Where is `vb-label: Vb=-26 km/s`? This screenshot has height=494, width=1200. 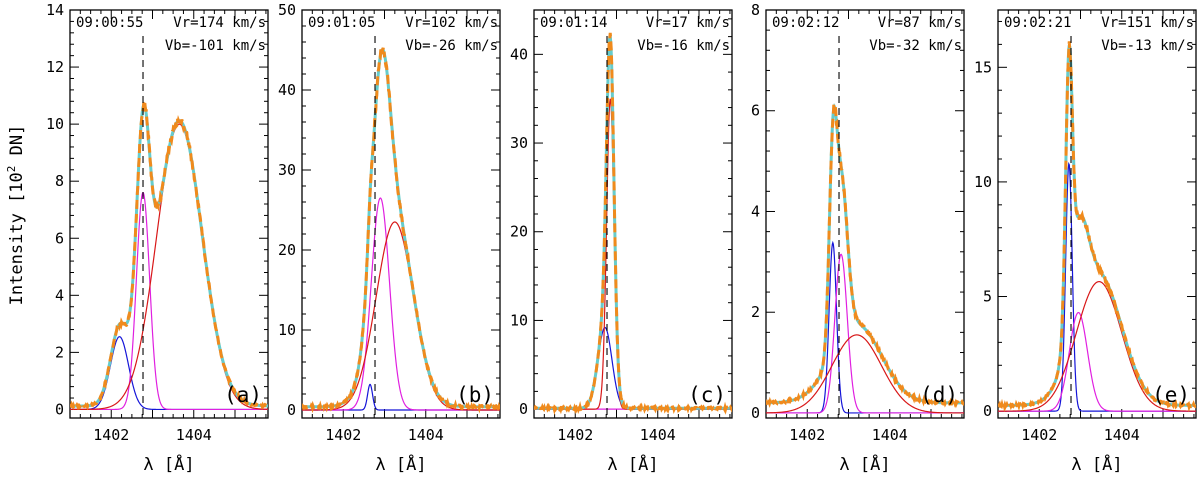 vb-label: Vb=-26 km/s is located at coordinates (451, 46).